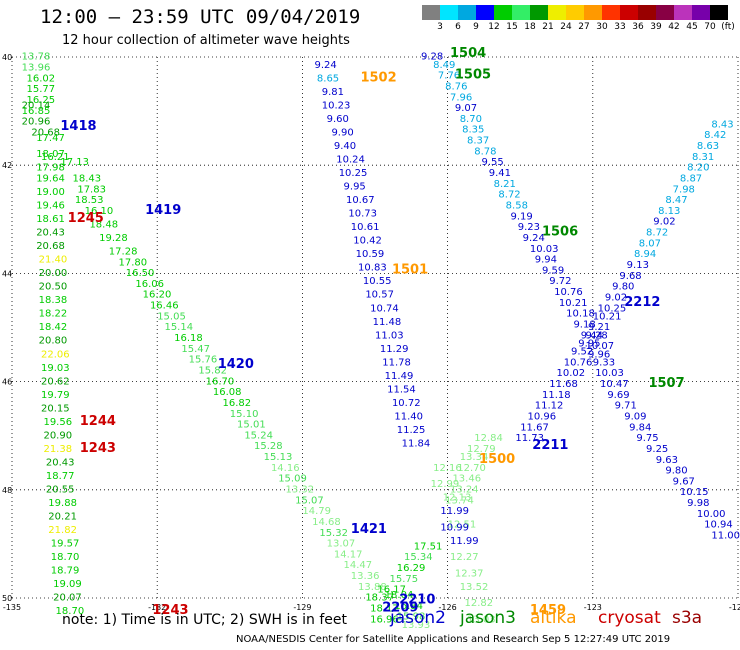  What do you see at coordinates (365, 576) in the screenshot?
I see `wave-height-point: 13.36` at bounding box center [365, 576].